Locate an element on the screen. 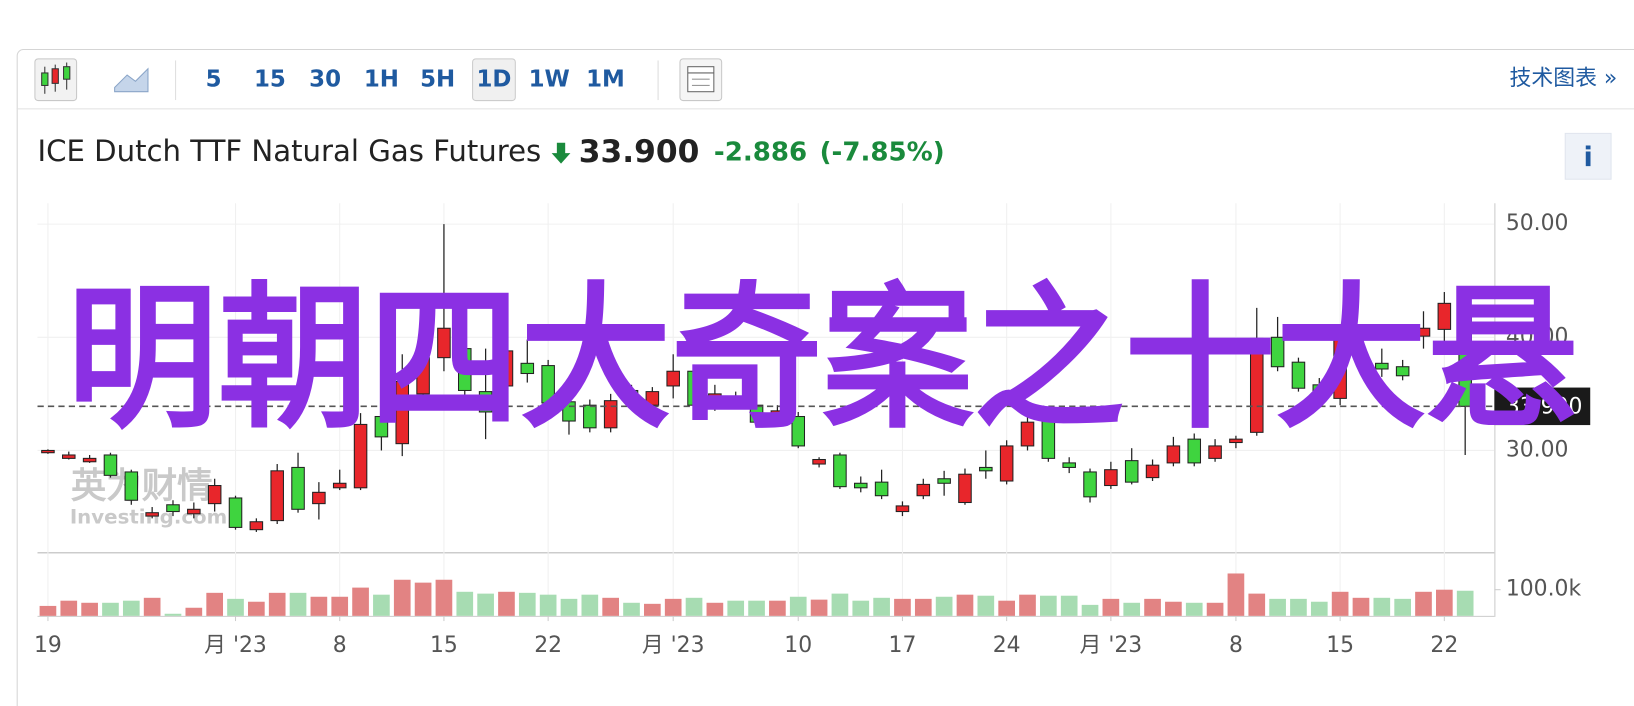  active-interval-box is located at coordinates (494, 80).